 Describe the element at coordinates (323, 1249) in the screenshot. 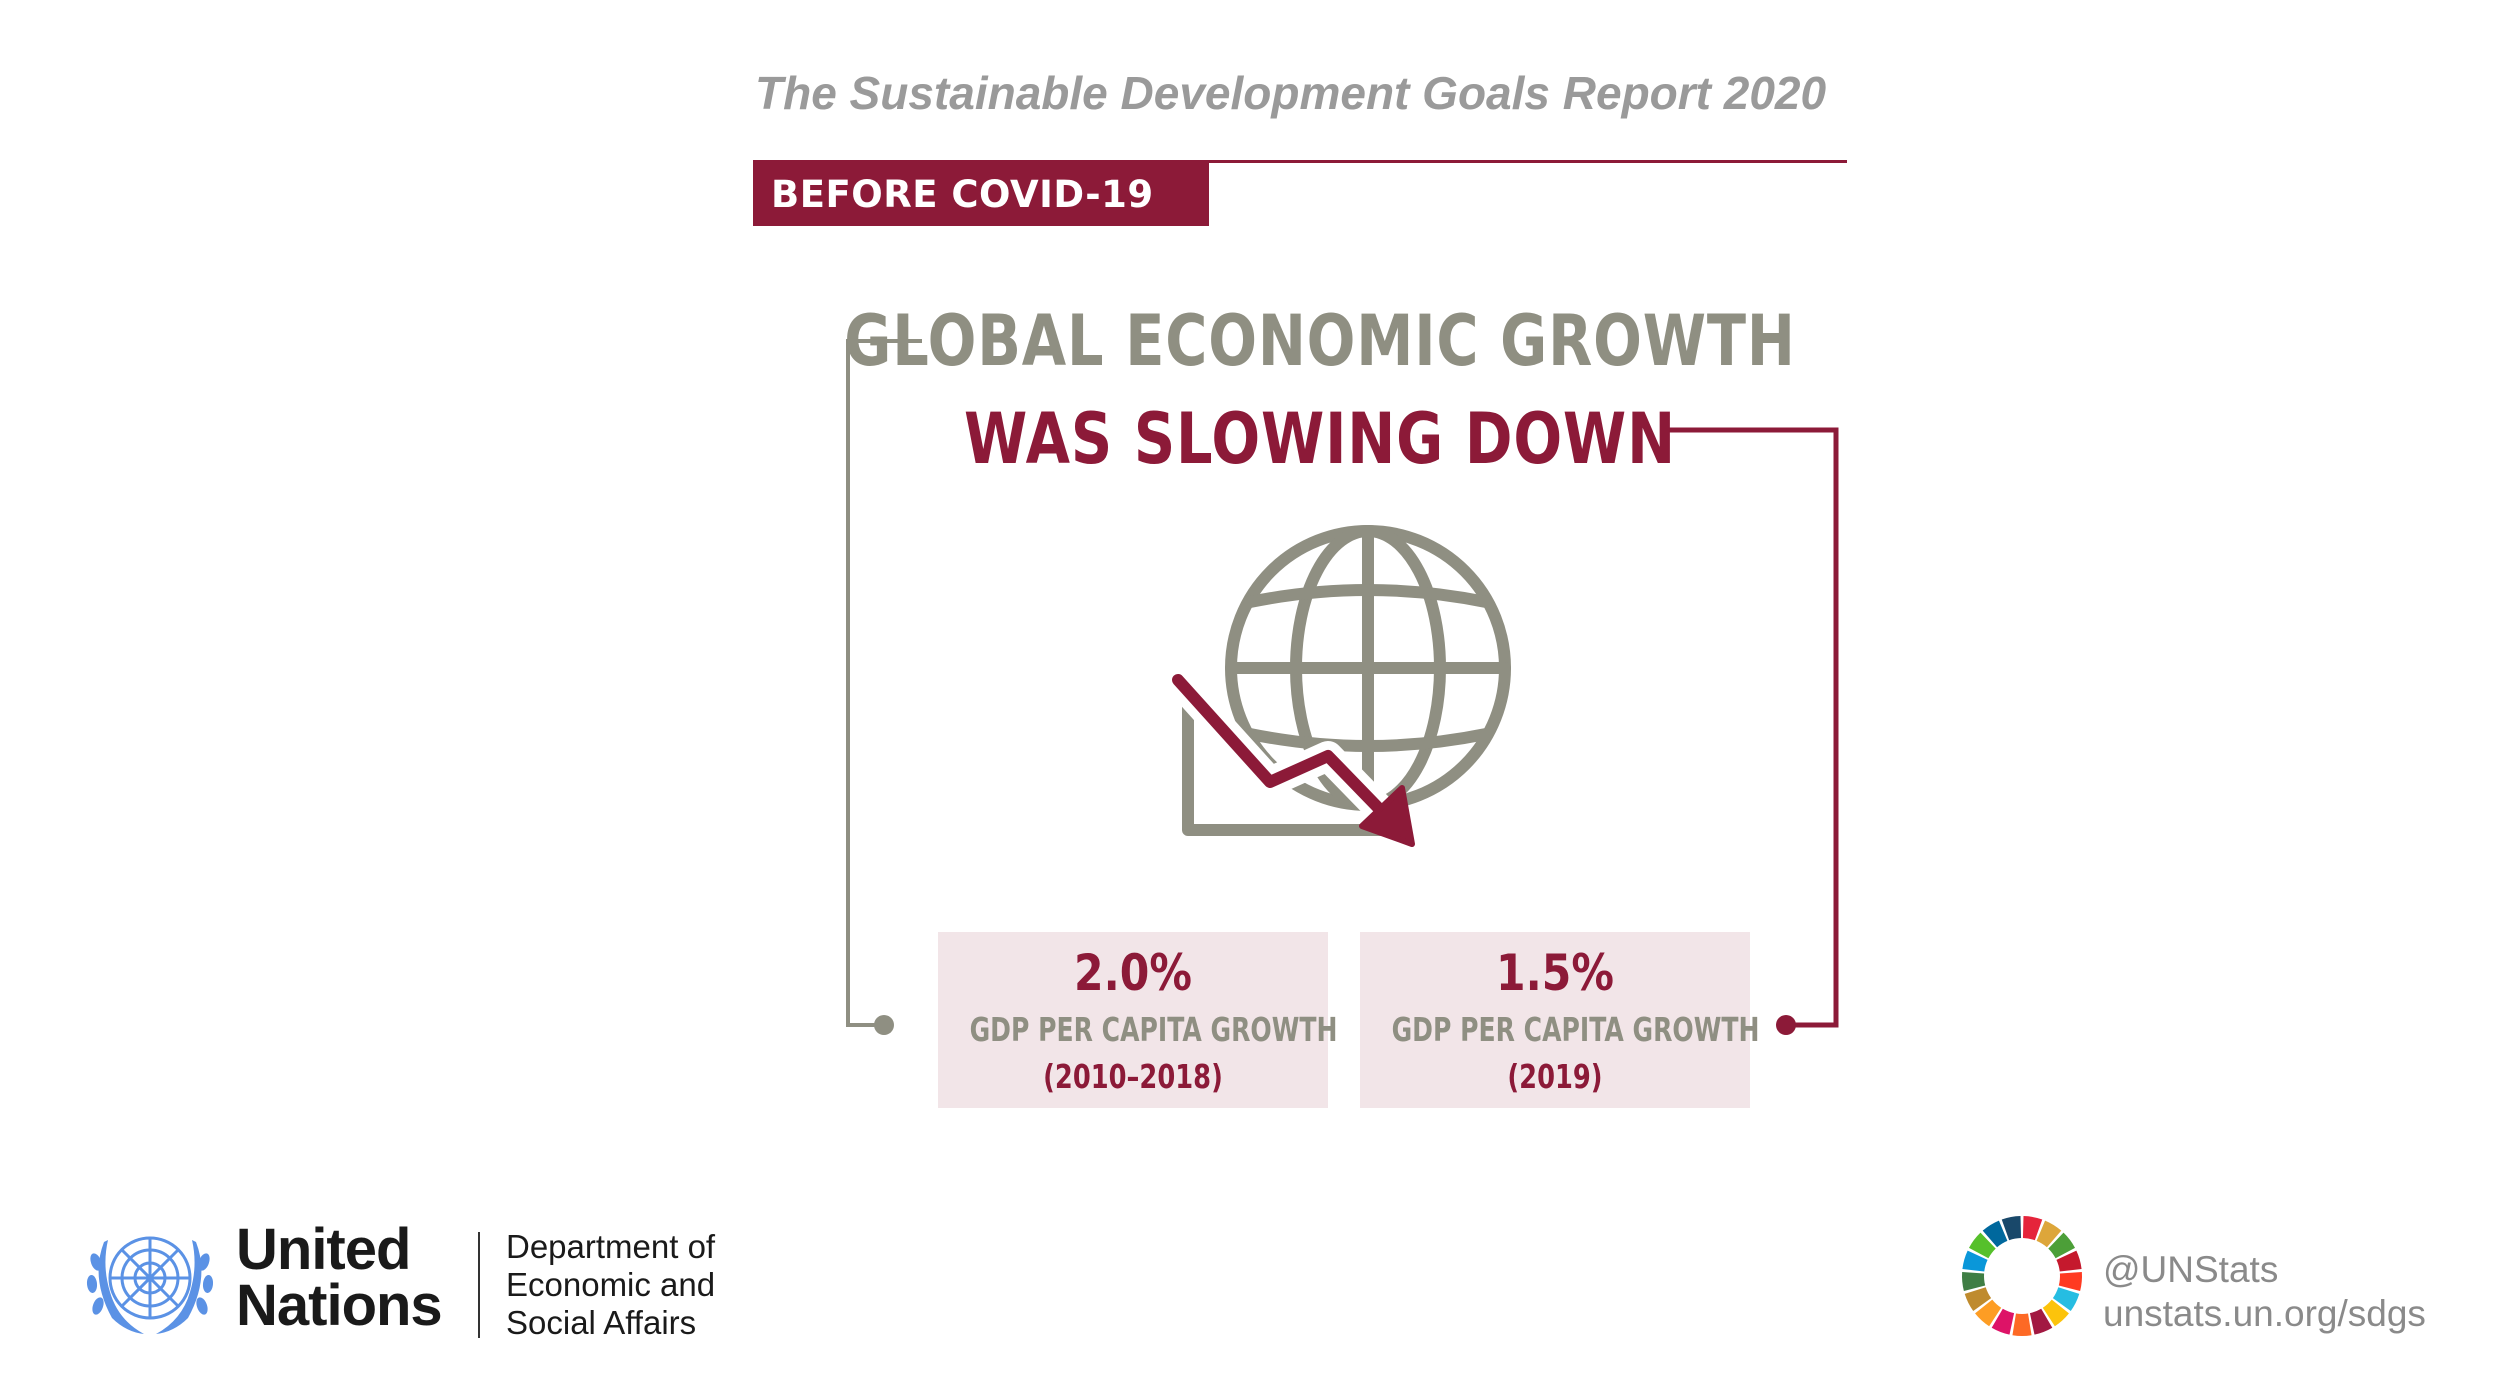

I see `un-wordmark-line-1: United` at that location.